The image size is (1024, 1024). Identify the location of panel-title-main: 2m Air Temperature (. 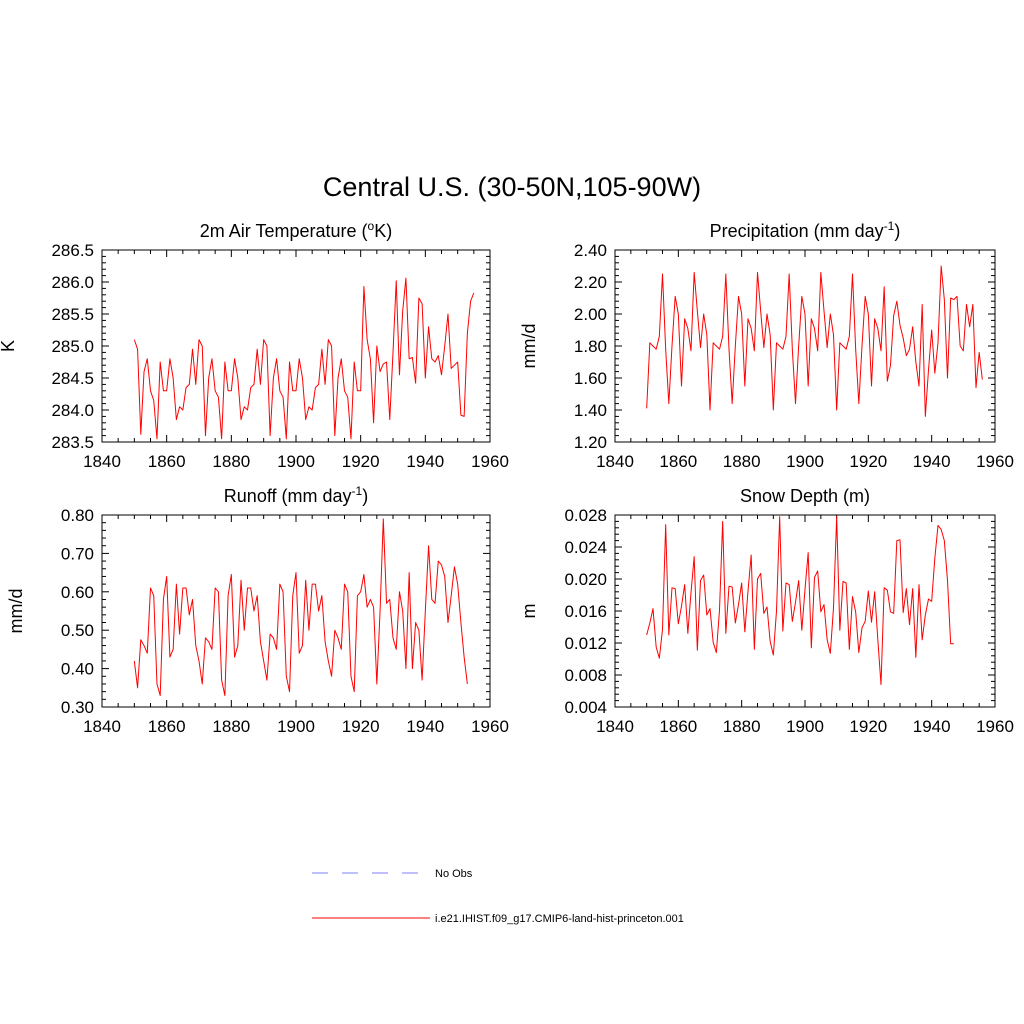
(284, 231).